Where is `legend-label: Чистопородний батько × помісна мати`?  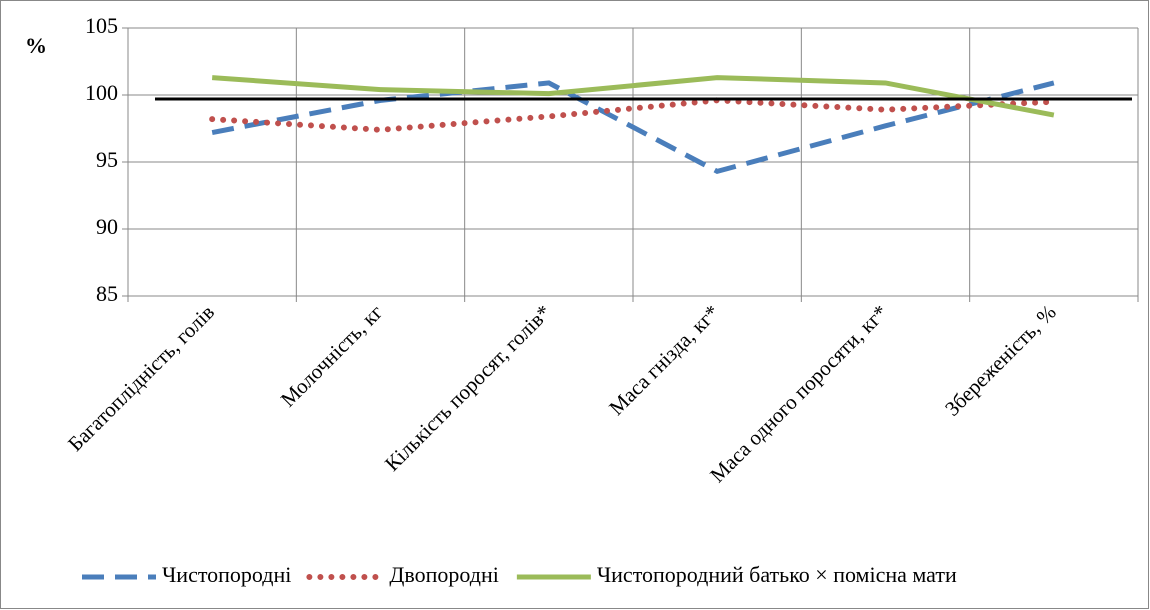
legend-label: Чистопородний батько × помісна мати is located at coordinates (777, 574).